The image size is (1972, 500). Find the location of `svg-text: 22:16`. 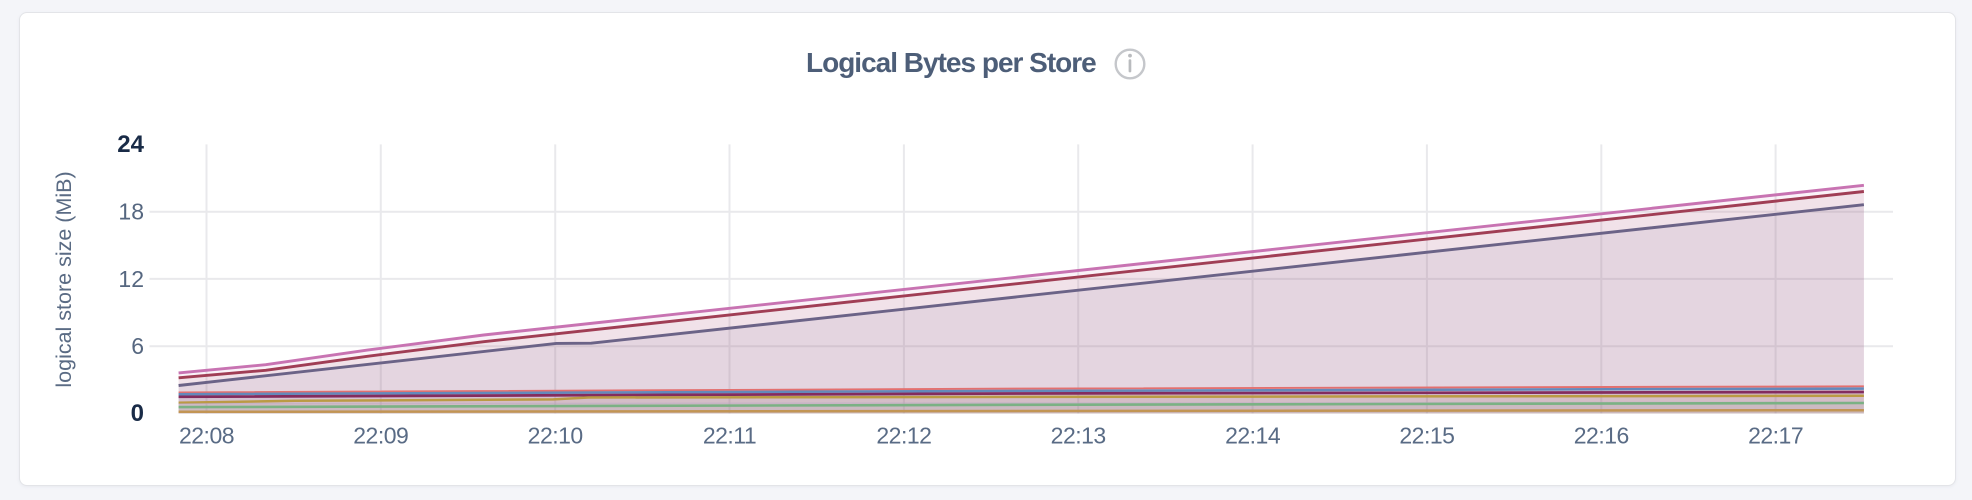

svg-text: 22:16 is located at coordinates (1601, 436).